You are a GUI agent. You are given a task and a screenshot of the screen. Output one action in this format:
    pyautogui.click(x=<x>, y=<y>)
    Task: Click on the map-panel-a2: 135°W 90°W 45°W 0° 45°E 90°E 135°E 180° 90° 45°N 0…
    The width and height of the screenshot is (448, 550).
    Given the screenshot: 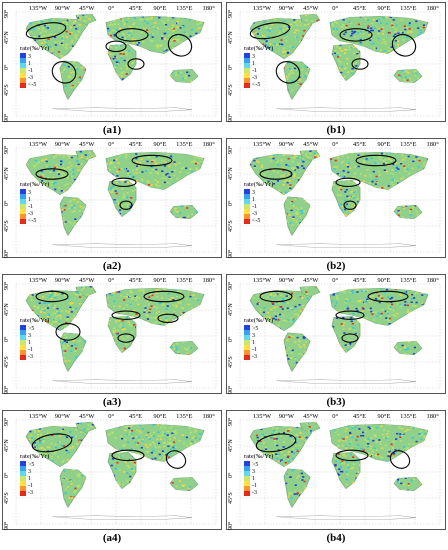 What is the action you would take?
    pyautogui.click(x=112, y=198)
    